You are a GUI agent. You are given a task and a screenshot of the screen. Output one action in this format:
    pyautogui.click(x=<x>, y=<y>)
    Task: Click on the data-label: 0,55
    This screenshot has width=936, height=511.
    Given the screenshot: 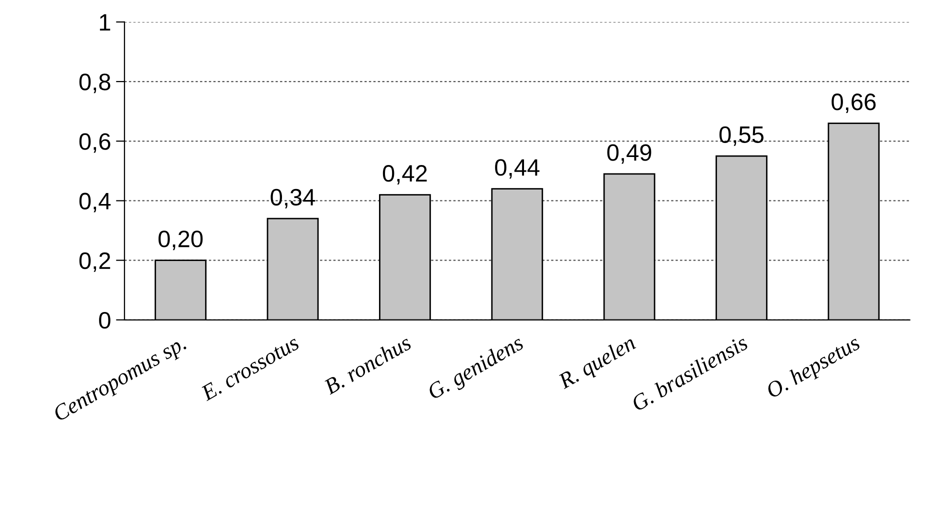 What is the action you would take?
    pyautogui.click(x=741, y=136)
    